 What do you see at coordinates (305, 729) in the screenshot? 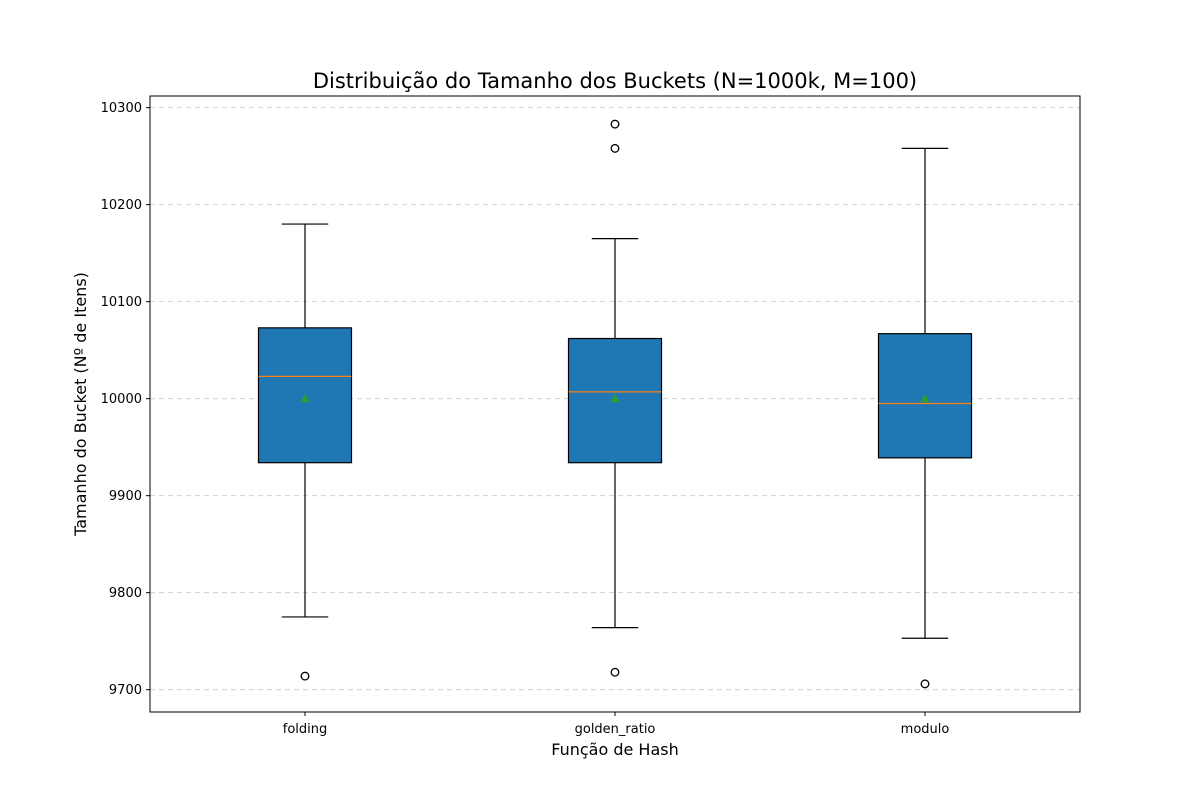
I see `x-tick-label: folding` at bounding box center [305, 729].